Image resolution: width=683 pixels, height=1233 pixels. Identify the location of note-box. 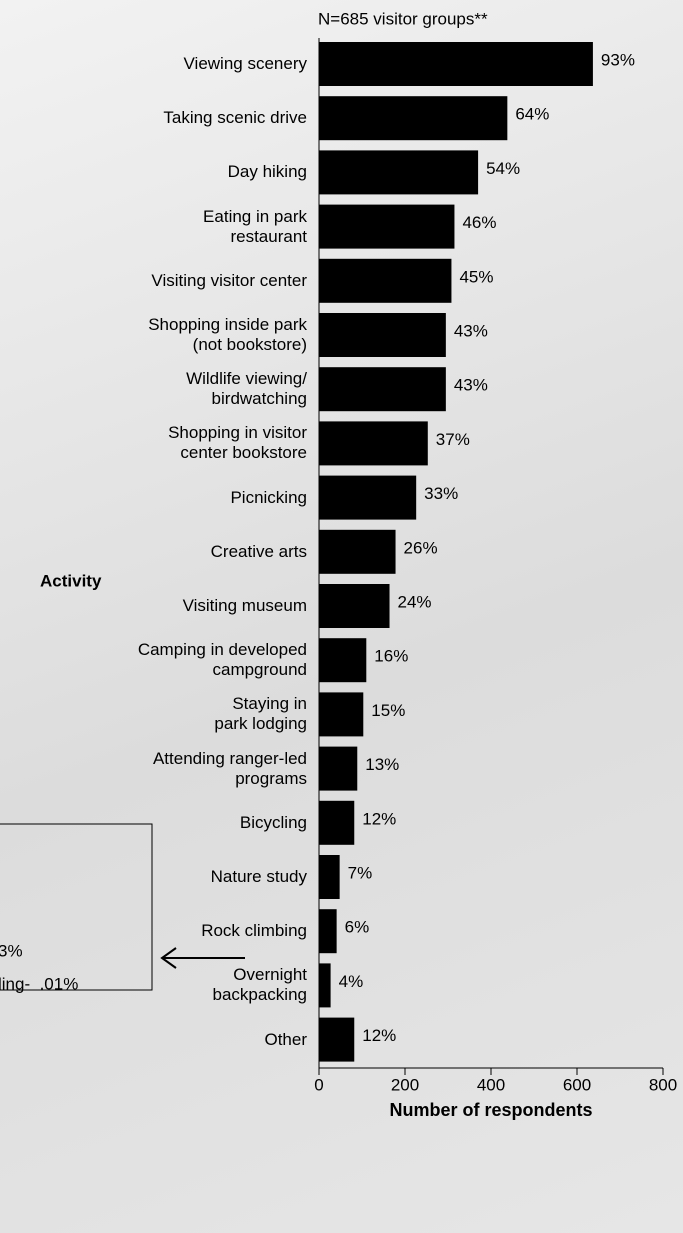
(76, 907).